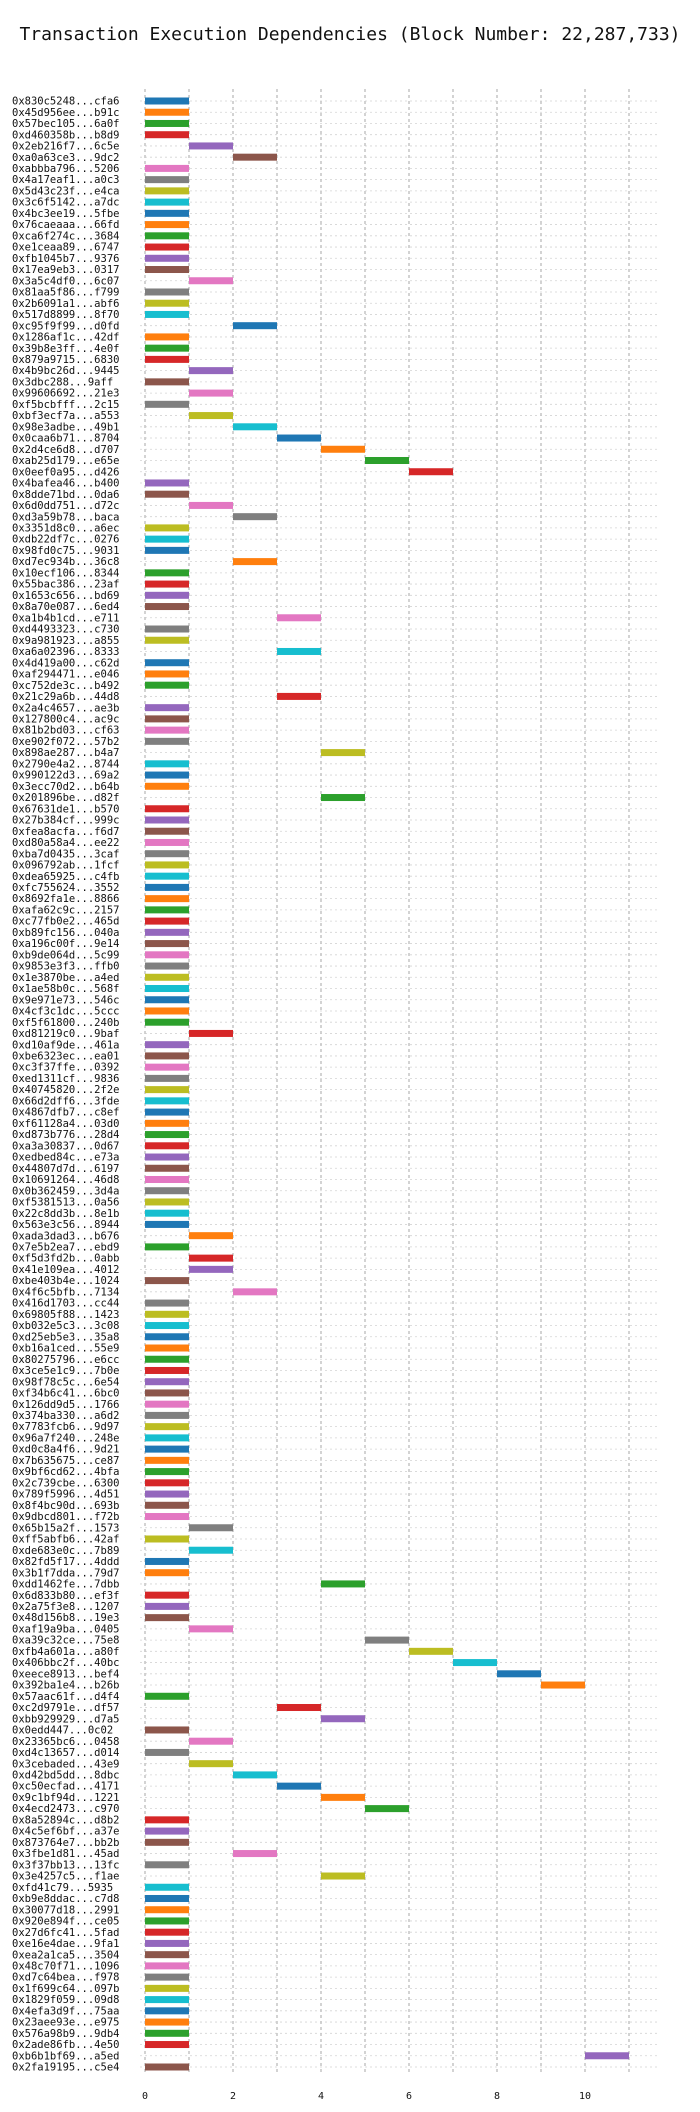 Image resolution: width=700 pixels, height=2112 pixels. Describe the element at coordinates (65, 1180) in the screenshot. I see `transaction-label: 0x10691264...46d8` at that location.